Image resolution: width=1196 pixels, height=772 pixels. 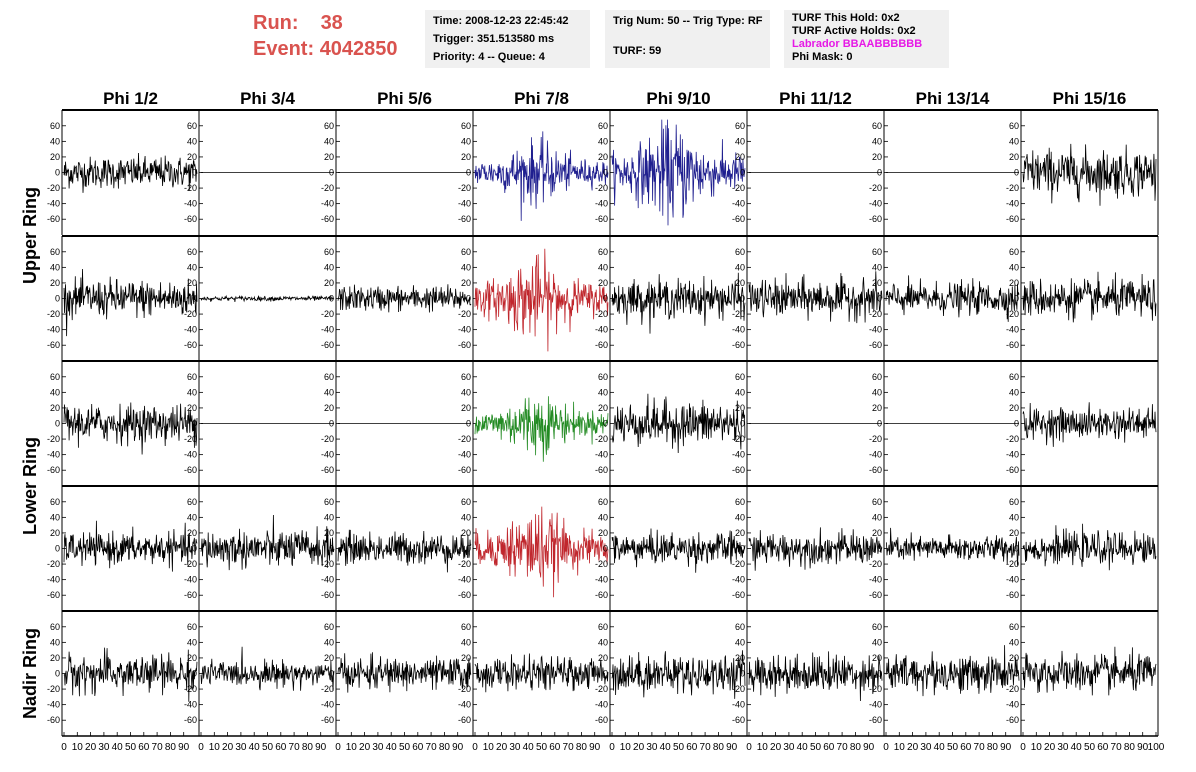 What do you see at coordinates (30, 673) in the screenshot?
I see `row-group-label: Nadir Ring` at bounding box center [30, 673].